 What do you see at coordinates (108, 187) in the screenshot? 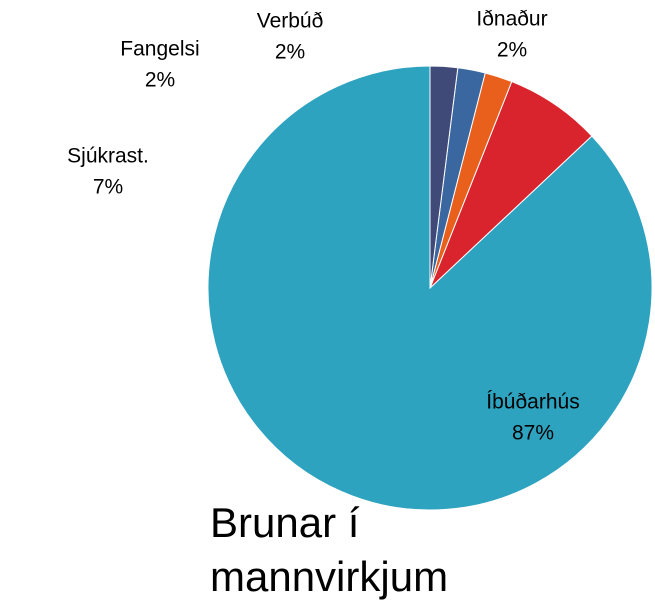
I see `slice-value-label: 7%` at bounding box center [108, 187].